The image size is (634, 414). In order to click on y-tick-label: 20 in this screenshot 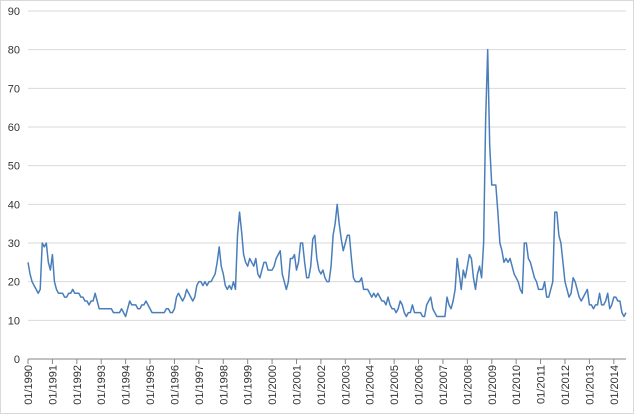, I will do `click(14, 283)`.